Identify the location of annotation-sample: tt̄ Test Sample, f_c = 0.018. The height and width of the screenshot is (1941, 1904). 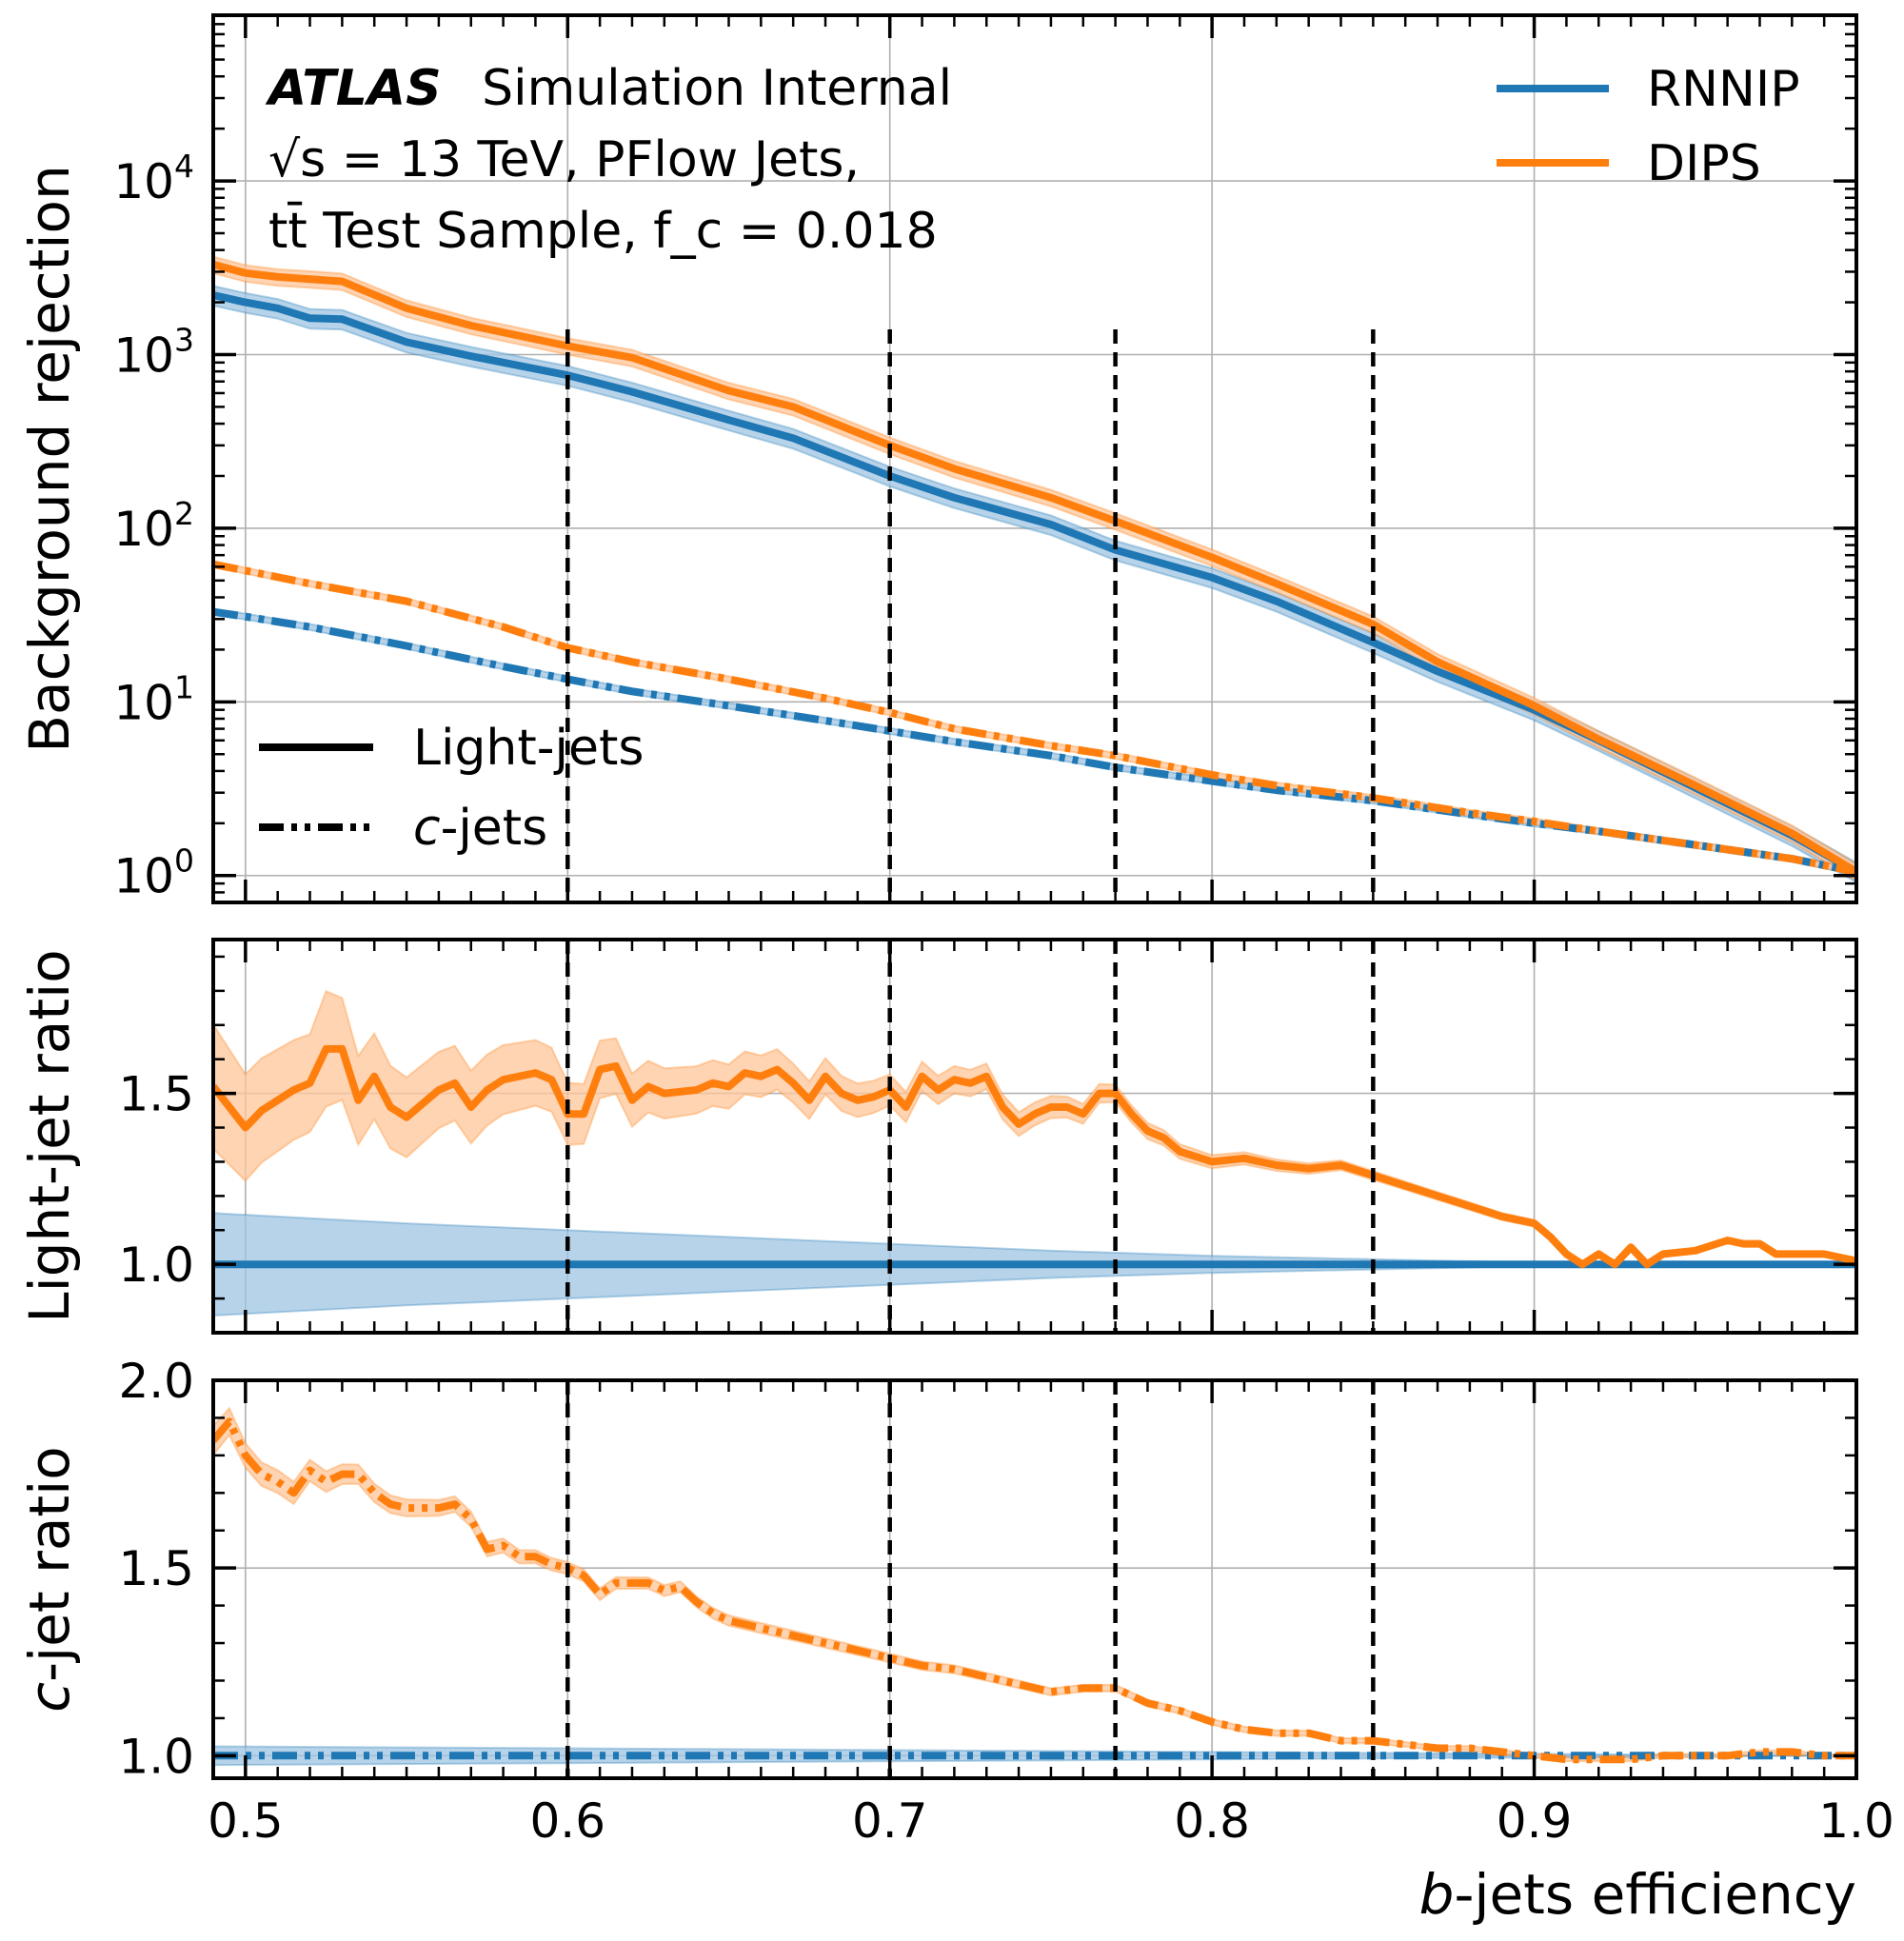
(603, 231).